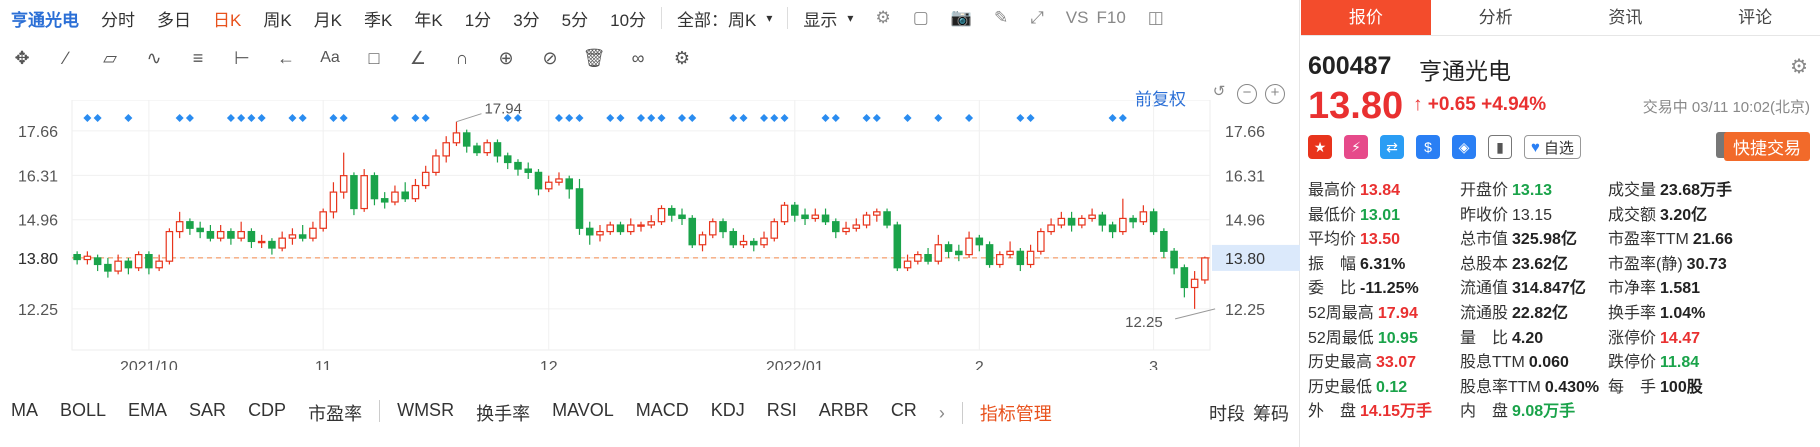 The image size is (1820, 447). I want to click on zoom-in-icon: +, so click(1275, 94).